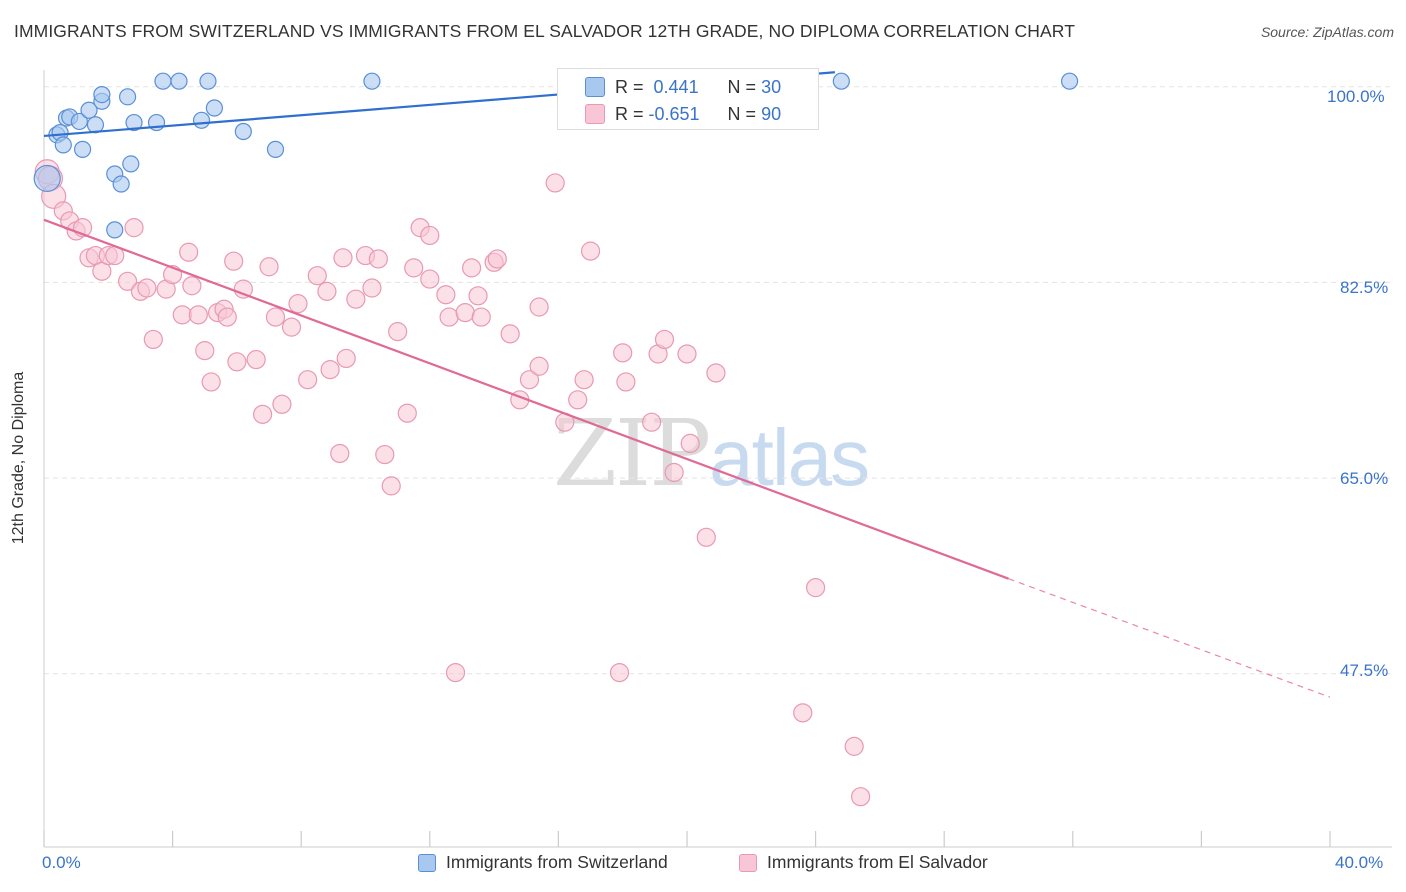 This screenshot has height=892, width=1406. Describe the element at coordinates (632, 453) in the screenshot. I see `watermark-zip: ZIP` at that location.